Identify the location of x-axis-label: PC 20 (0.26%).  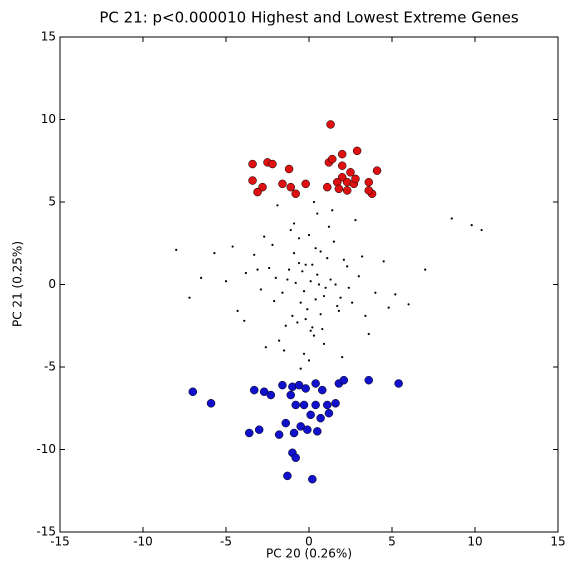
(309, 554).